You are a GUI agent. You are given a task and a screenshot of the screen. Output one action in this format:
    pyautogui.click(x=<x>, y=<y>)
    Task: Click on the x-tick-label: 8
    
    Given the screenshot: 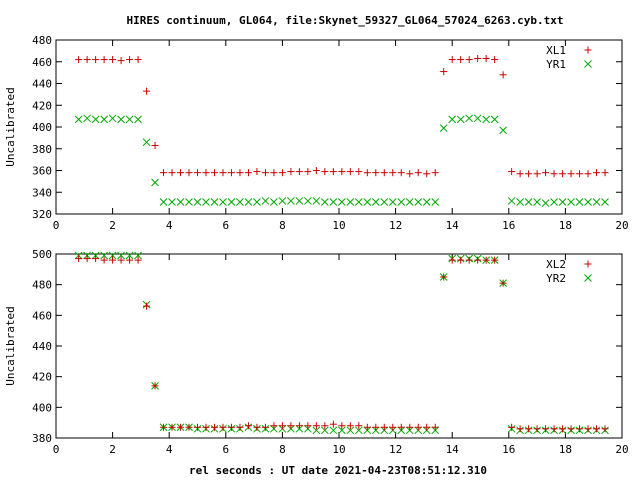 What is the action you would take?
    pyautogui.click(x=282, y=449)
    